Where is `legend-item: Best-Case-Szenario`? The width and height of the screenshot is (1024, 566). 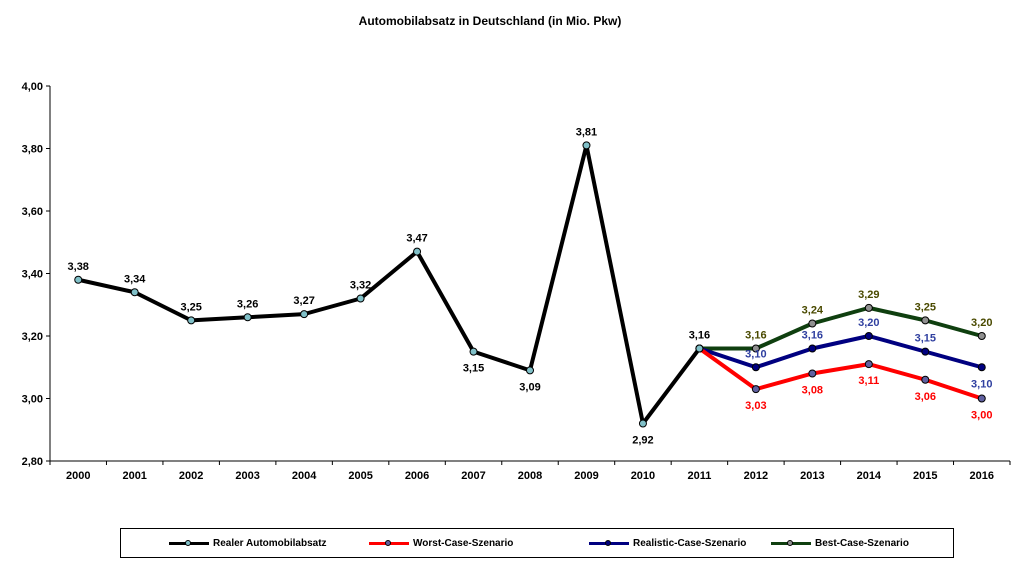 legend-item: Best-Case-Szenario is located at coordinates (840, 543).